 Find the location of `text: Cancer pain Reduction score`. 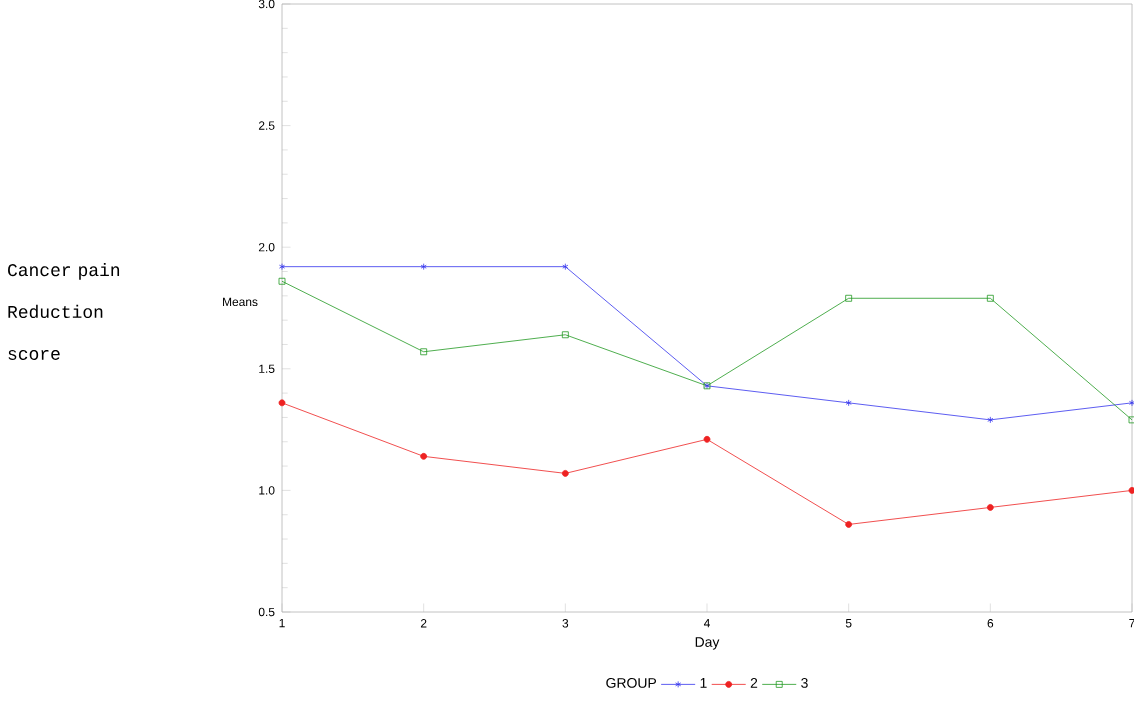

text: Cancer pain Reduction score is located at coordinates (64, 311).